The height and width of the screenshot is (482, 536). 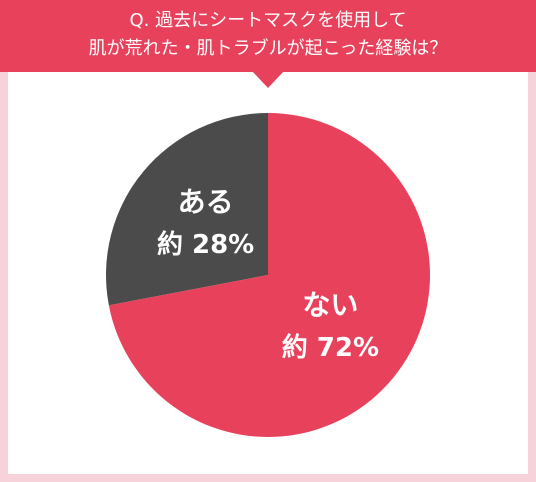 I want to click on title-line: Q. 過去にシートマスクを使用して, so click(x=267, y=20).